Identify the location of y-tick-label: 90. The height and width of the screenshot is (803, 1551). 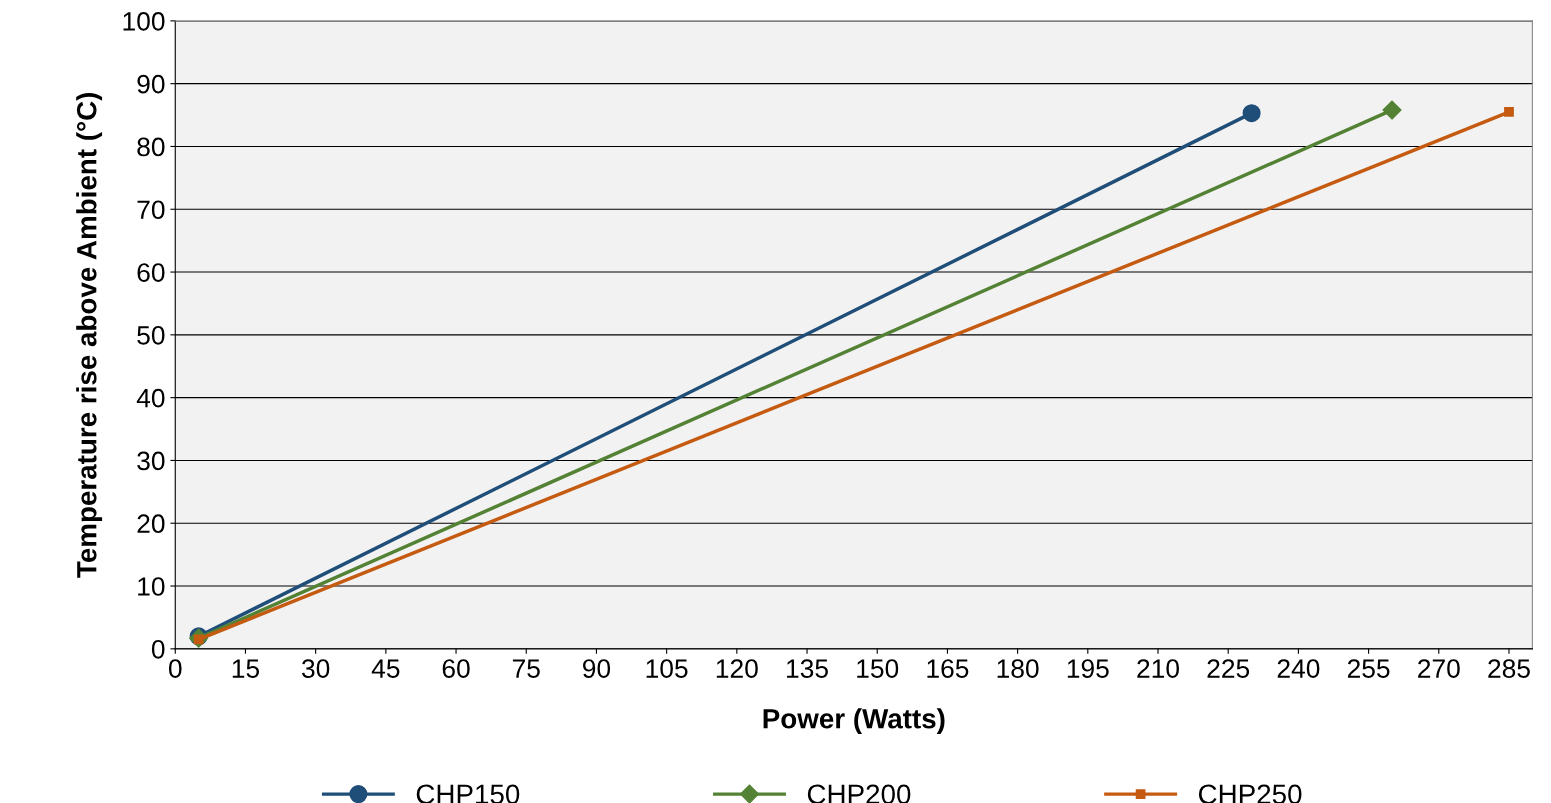
(151, 84).